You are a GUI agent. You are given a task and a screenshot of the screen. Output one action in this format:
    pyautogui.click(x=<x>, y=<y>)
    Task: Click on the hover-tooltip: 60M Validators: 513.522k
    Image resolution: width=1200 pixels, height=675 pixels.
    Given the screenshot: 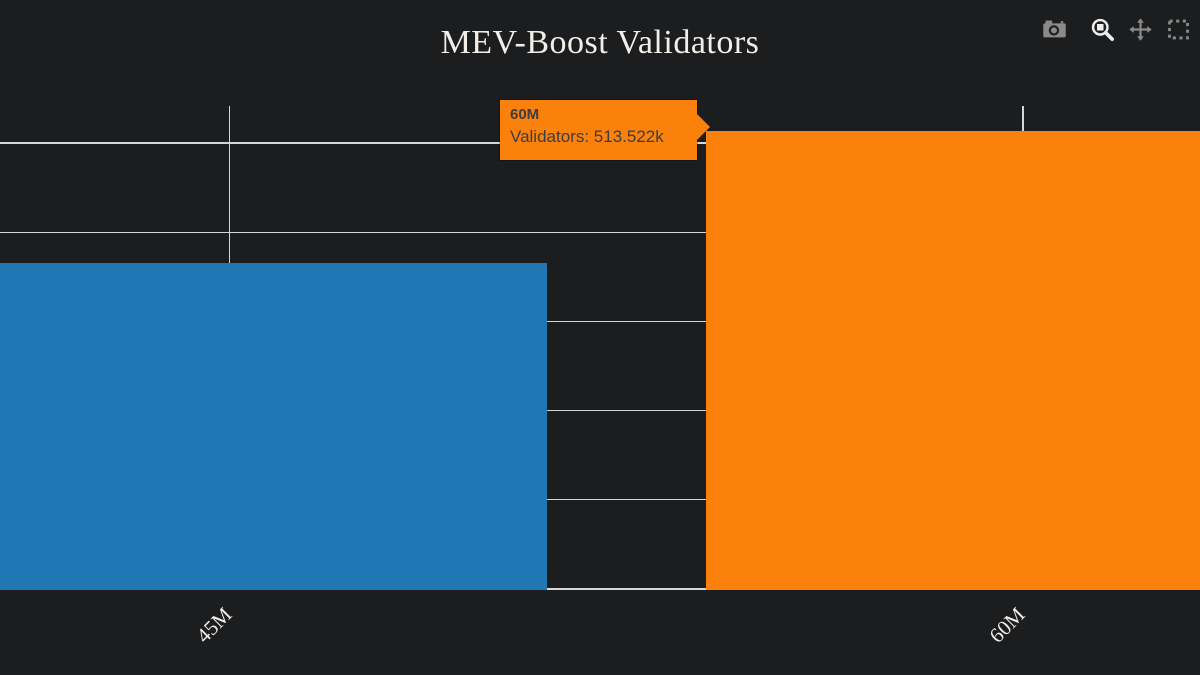 What is the action you would take?
    pyautogui.click(x=605, y=130)
    